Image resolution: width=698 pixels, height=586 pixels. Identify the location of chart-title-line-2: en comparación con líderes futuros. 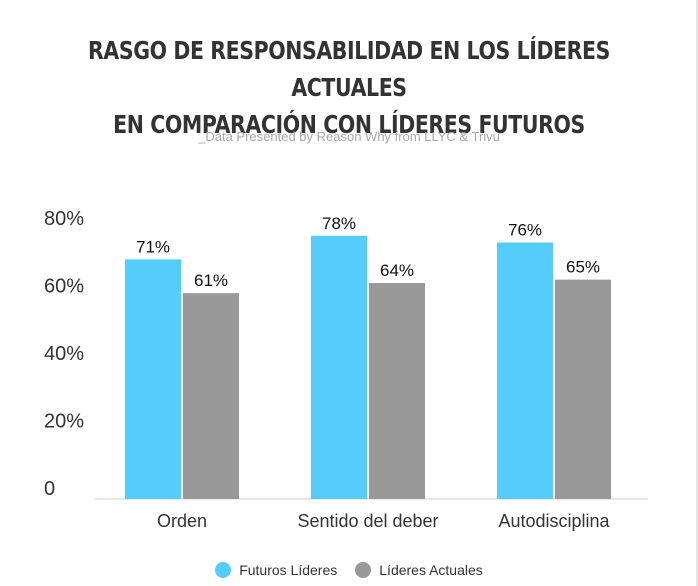
(349, 124).